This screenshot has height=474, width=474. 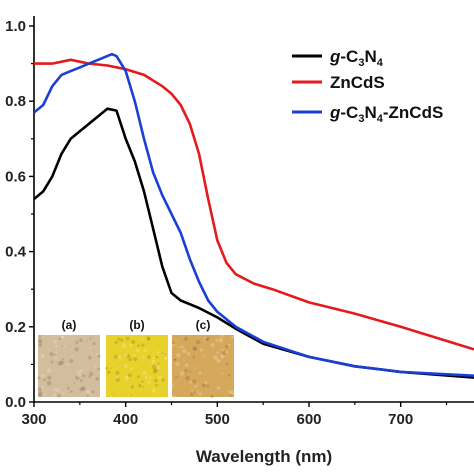 What do you see at coordinates (69, 325) in the screenshot?
I see `inset-label: (a)` at bounding box center [69, 325].